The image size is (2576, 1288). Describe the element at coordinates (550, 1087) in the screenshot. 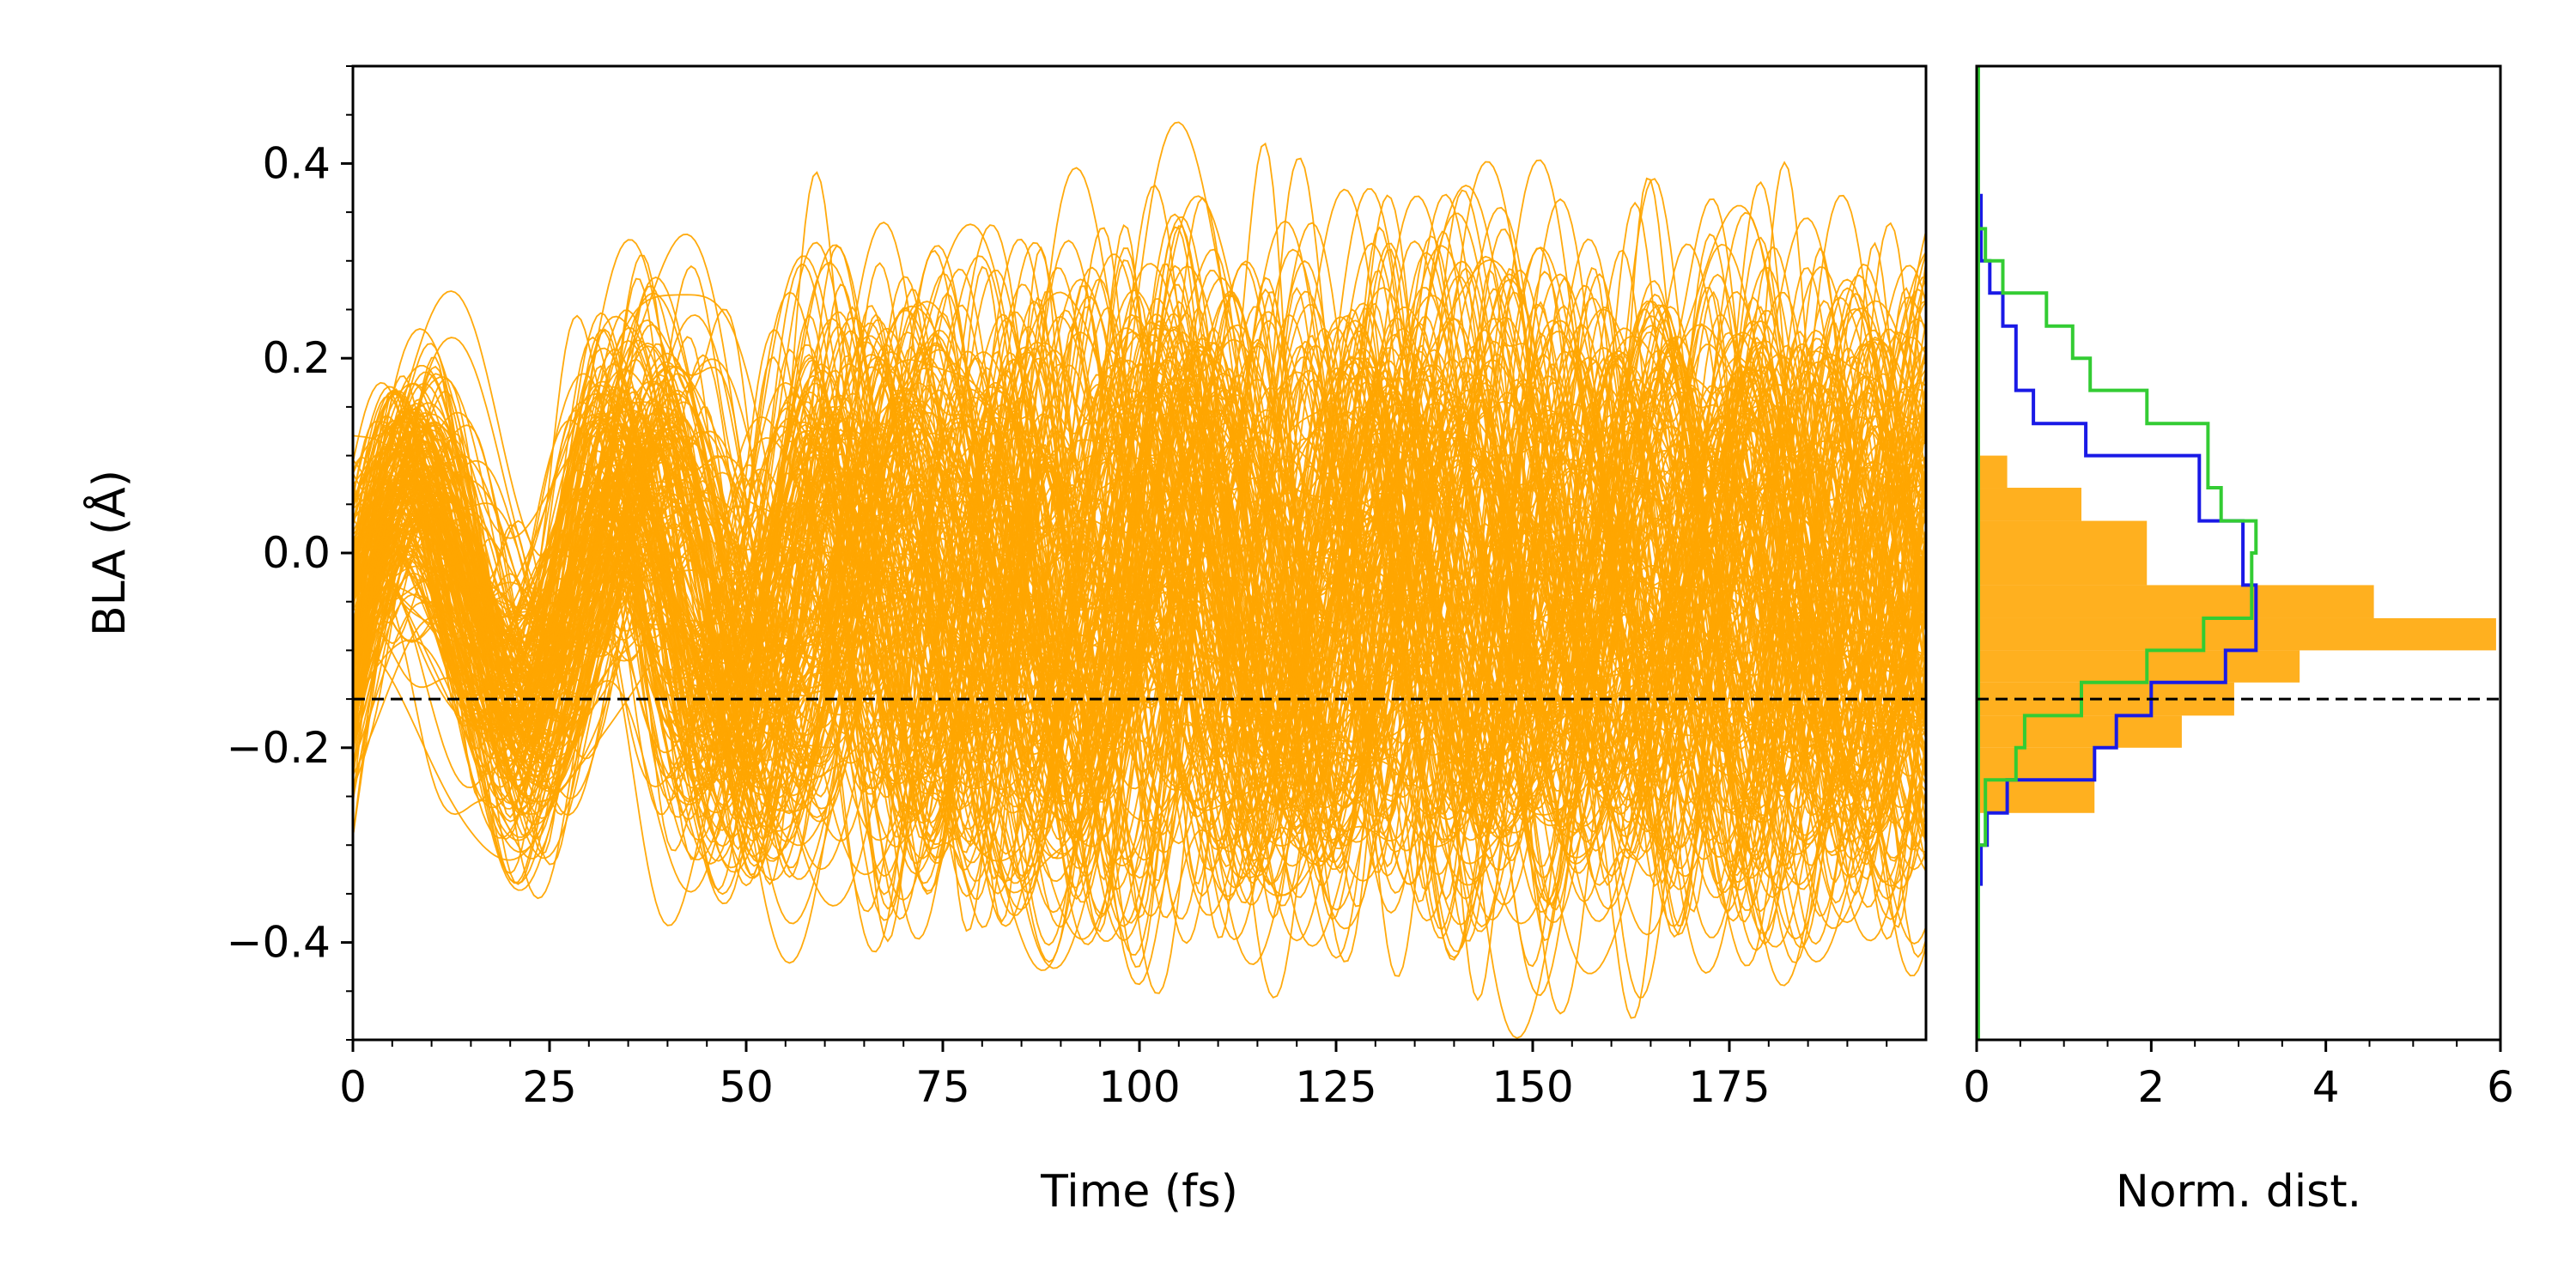

I see `main-x-tick-label: 25` at that location.